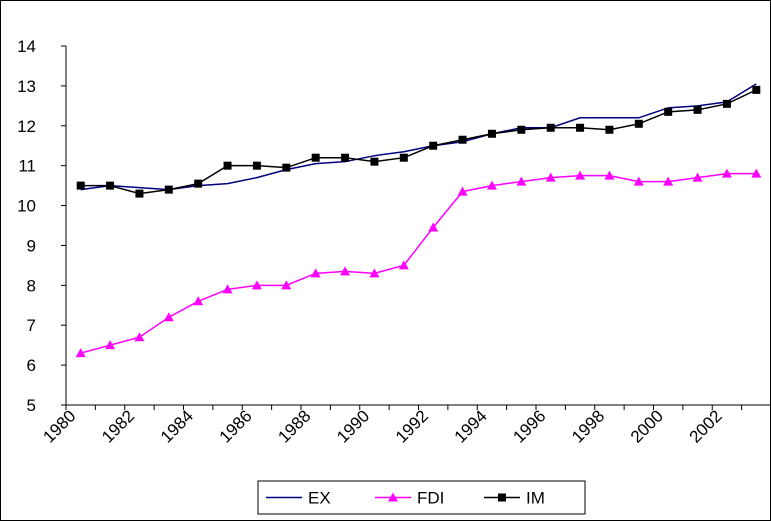 This screenshot has height=521, width=771. Describe the element at coordinates (26, 86) in the screenshot. I see `y-tick-label: 13` at that location.